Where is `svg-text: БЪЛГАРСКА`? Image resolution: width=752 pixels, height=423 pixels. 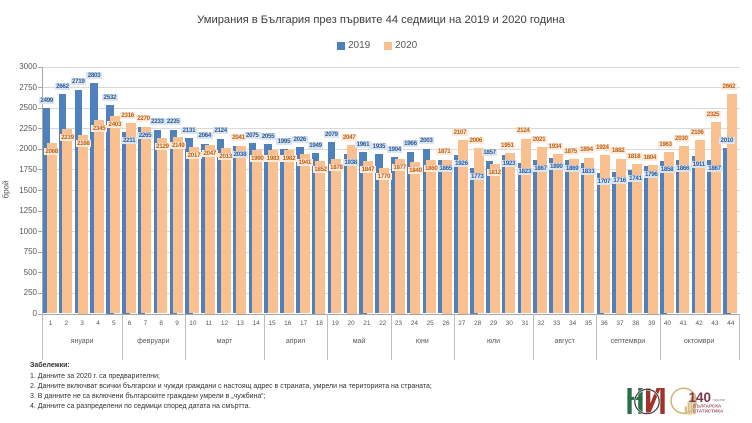
svg-text: БЪЛГАРСКА is located at coordinates (707, 405).